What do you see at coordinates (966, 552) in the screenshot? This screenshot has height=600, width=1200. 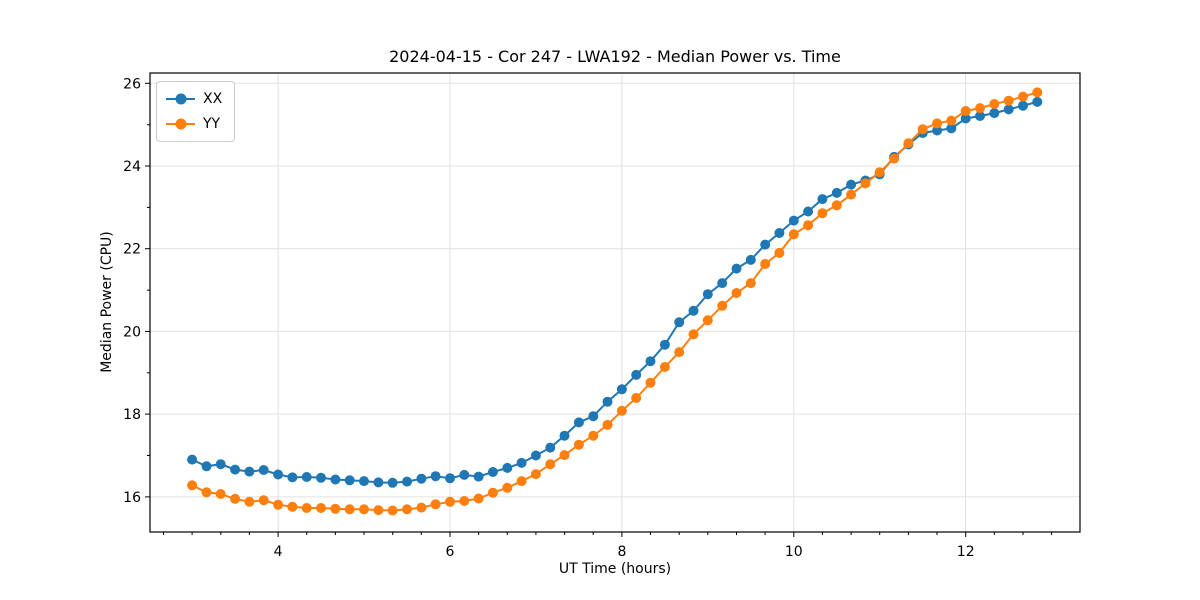 I see `x-tick-label: 12` at bounding box center [966, 552].